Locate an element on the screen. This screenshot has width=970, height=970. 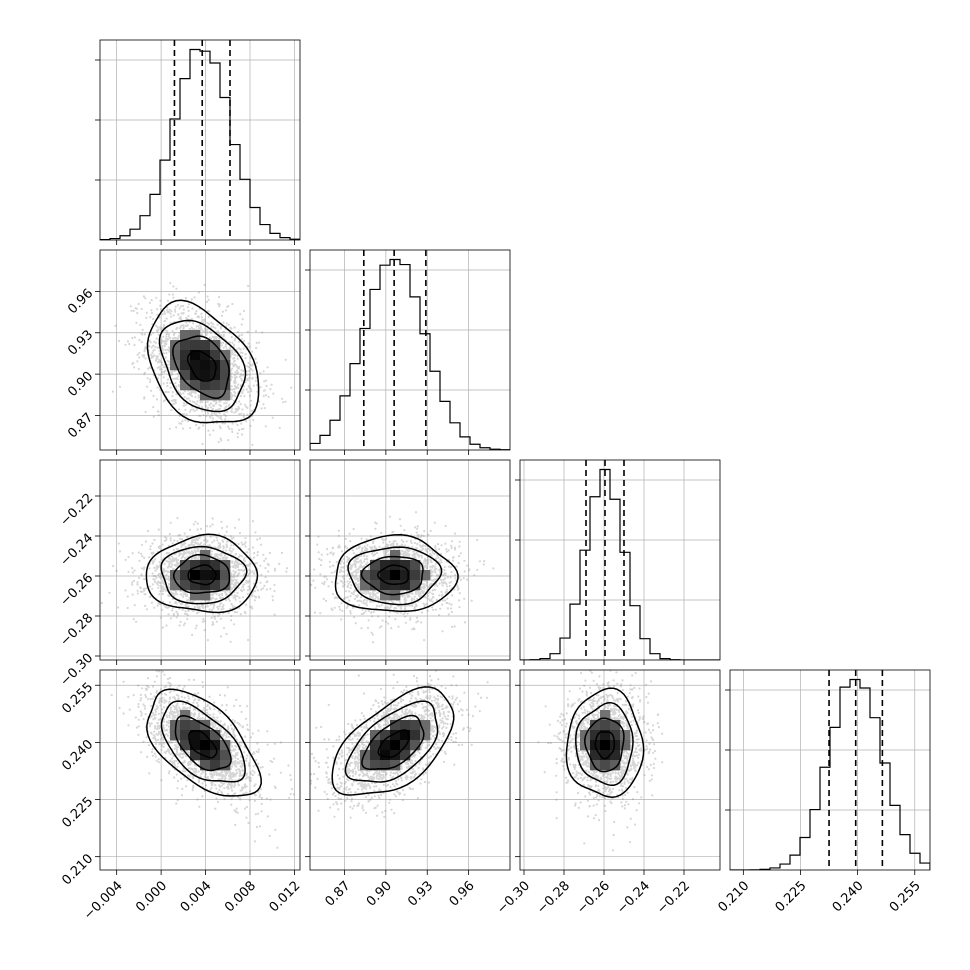
y-tick-label: 0.87 is located at coordinates (80, 425).